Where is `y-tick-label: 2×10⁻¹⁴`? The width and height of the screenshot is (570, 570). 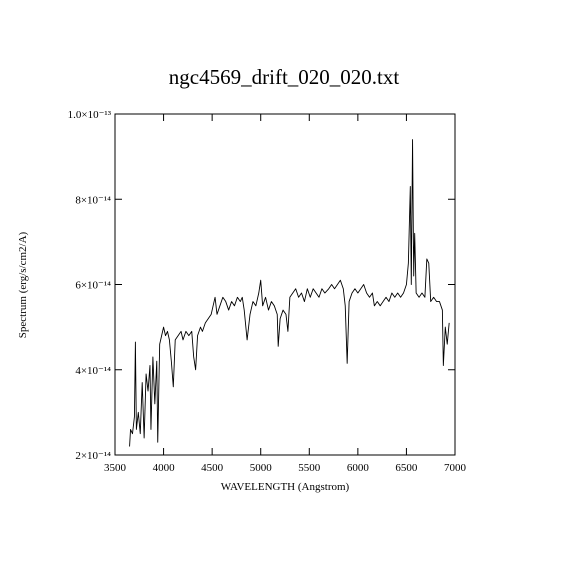 y-tick-label: 2×10⁻¹⁴ is located at coordinates (93, 456).